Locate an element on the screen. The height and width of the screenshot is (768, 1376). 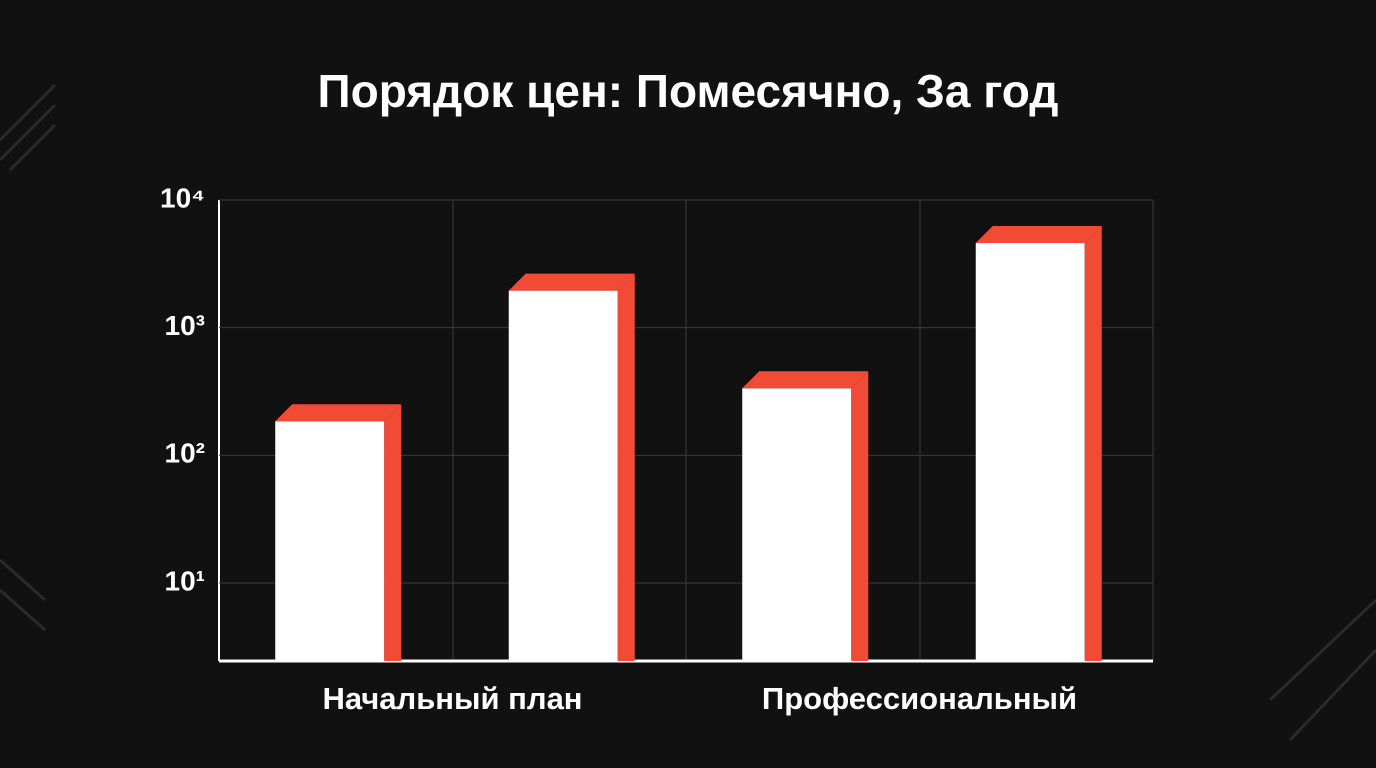
x-tick-label: Начальный план is located at coordinates (452, 698).